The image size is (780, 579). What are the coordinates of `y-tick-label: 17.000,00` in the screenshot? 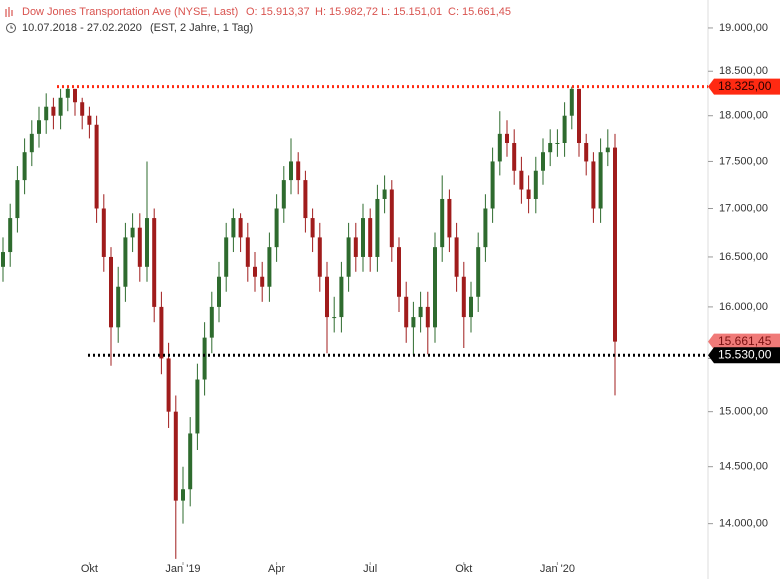 It's located at (743, 208).